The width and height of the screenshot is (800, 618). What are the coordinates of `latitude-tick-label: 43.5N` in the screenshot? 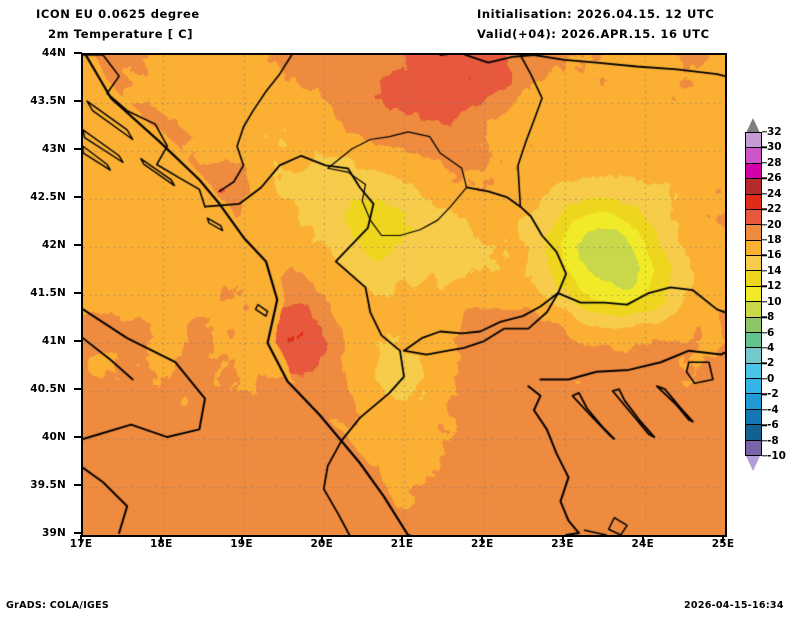 It's located at (48, 101).